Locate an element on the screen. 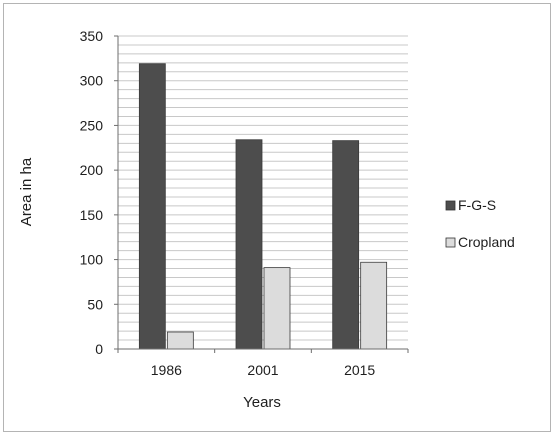  y-tick-label: 150 is located at coordinates (92, 215).